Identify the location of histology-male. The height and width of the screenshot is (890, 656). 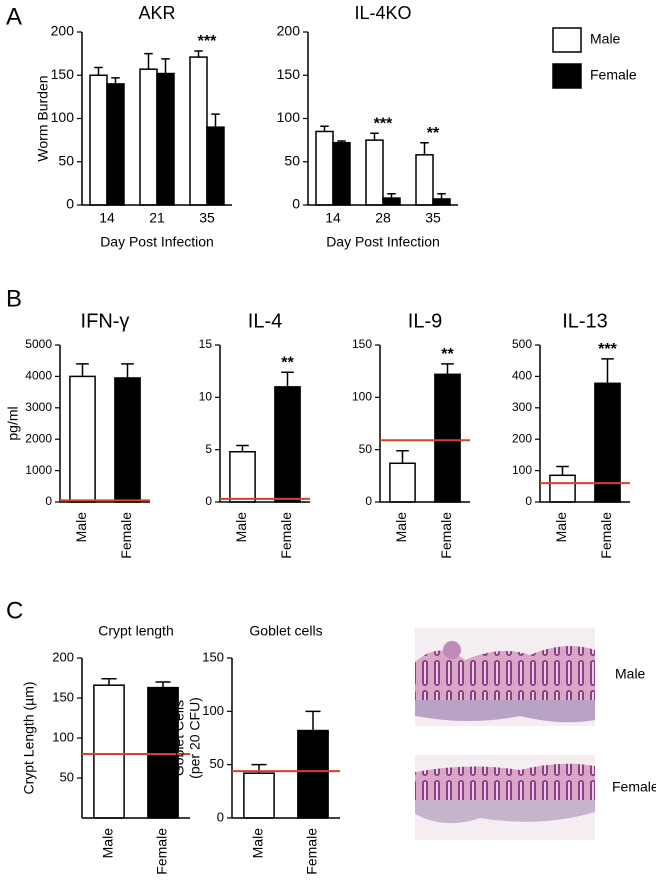
(505, 677).